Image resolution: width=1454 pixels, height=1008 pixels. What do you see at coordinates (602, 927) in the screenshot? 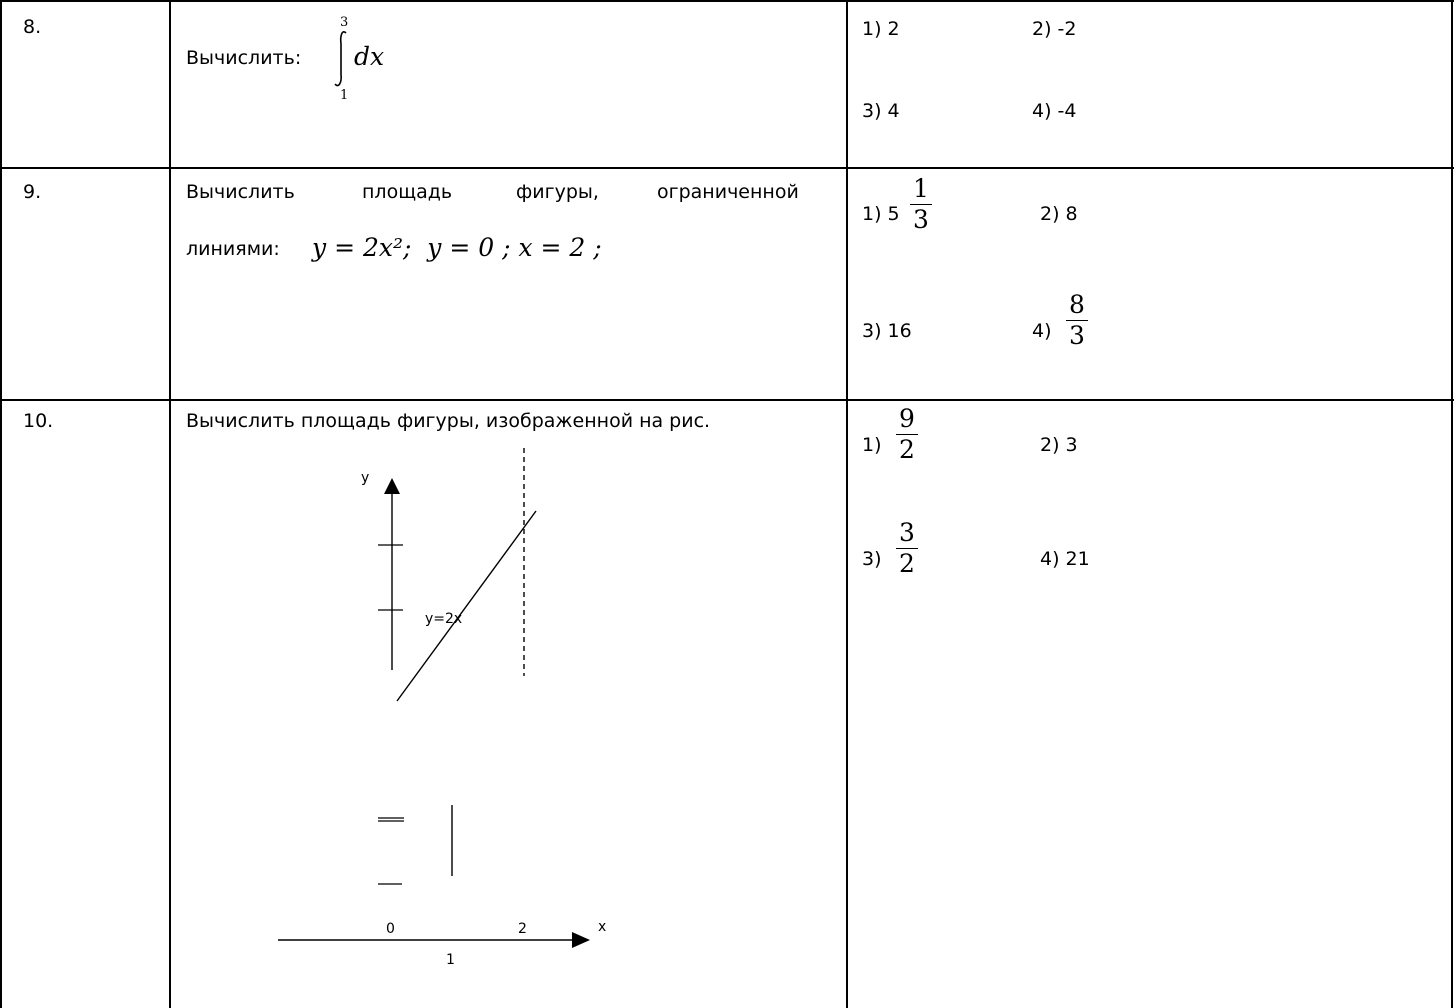
I see `x-axis-label: x` at bounding box center [602, 927].